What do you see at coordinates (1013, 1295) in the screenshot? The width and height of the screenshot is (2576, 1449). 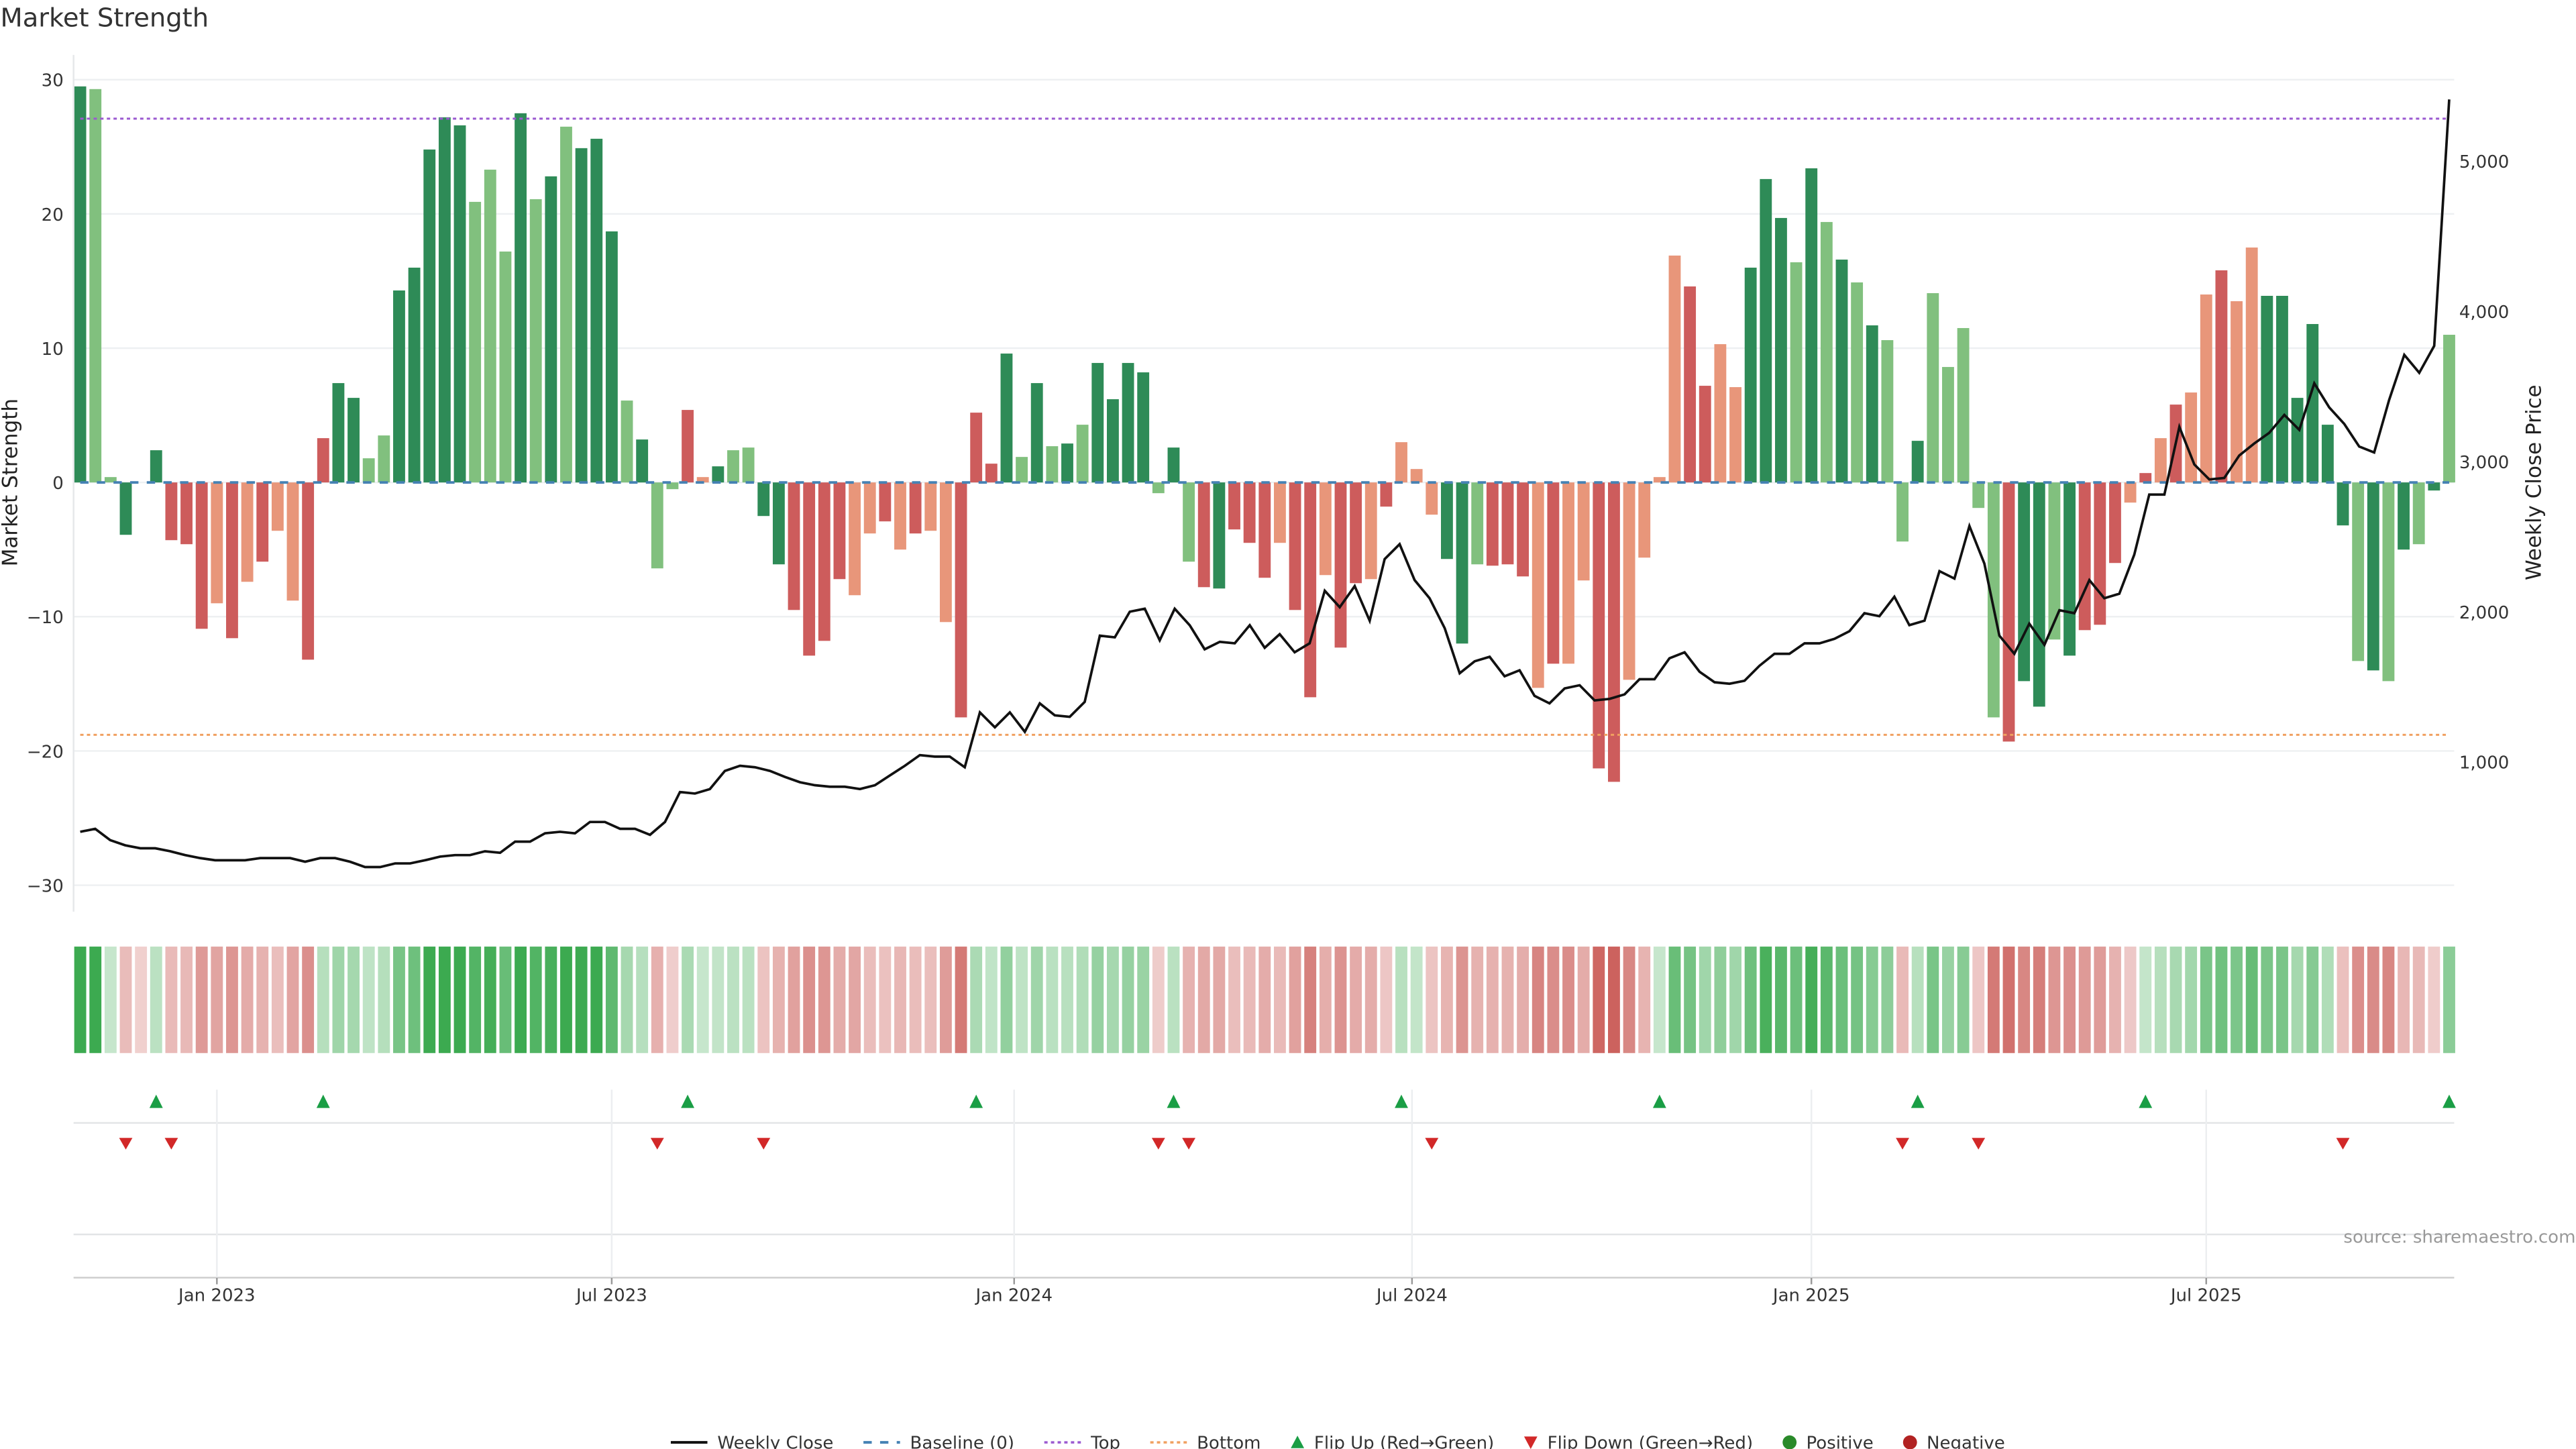 I see `x-tick-label: Jan 2024` at bounding box center [1013, 1295].